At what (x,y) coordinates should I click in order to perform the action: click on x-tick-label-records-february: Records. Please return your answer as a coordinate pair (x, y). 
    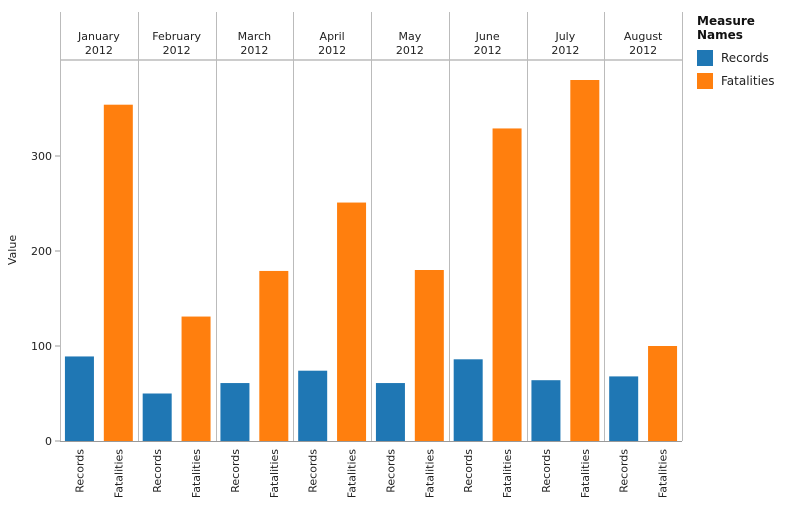
    Looking at the image, I should click on (157, 471).